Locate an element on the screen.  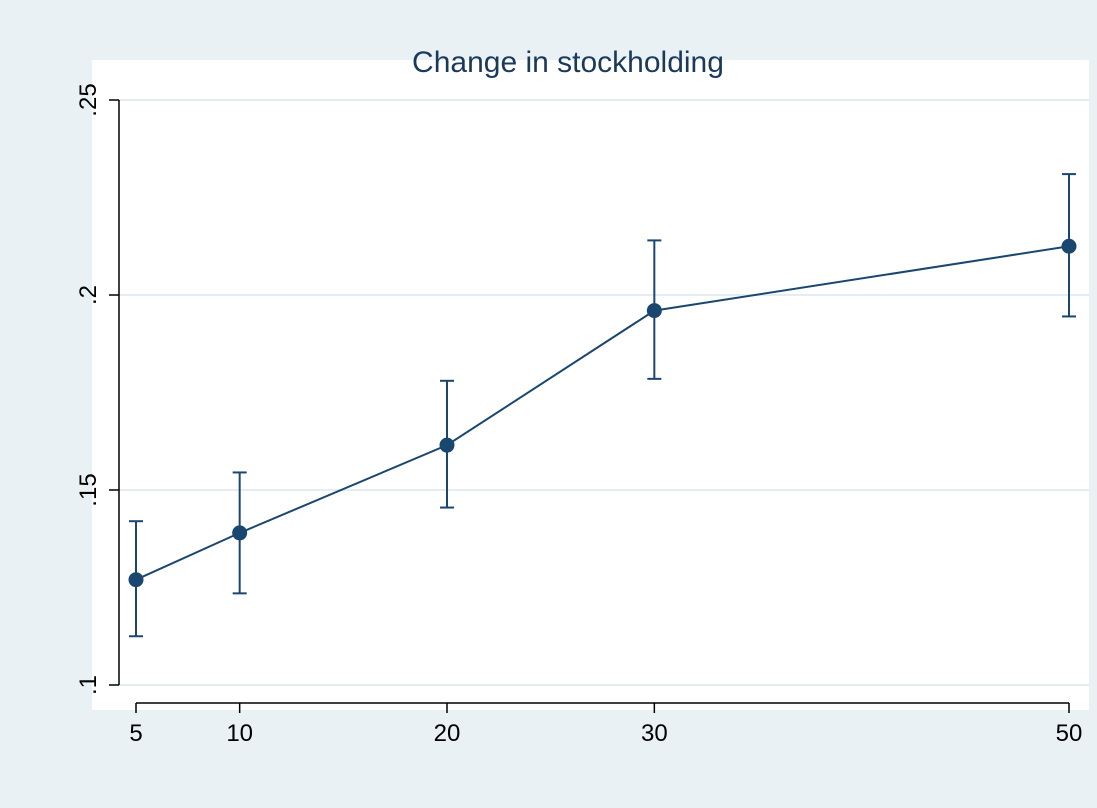
x-tick-label: 5 is located at coordinates (135, 733).